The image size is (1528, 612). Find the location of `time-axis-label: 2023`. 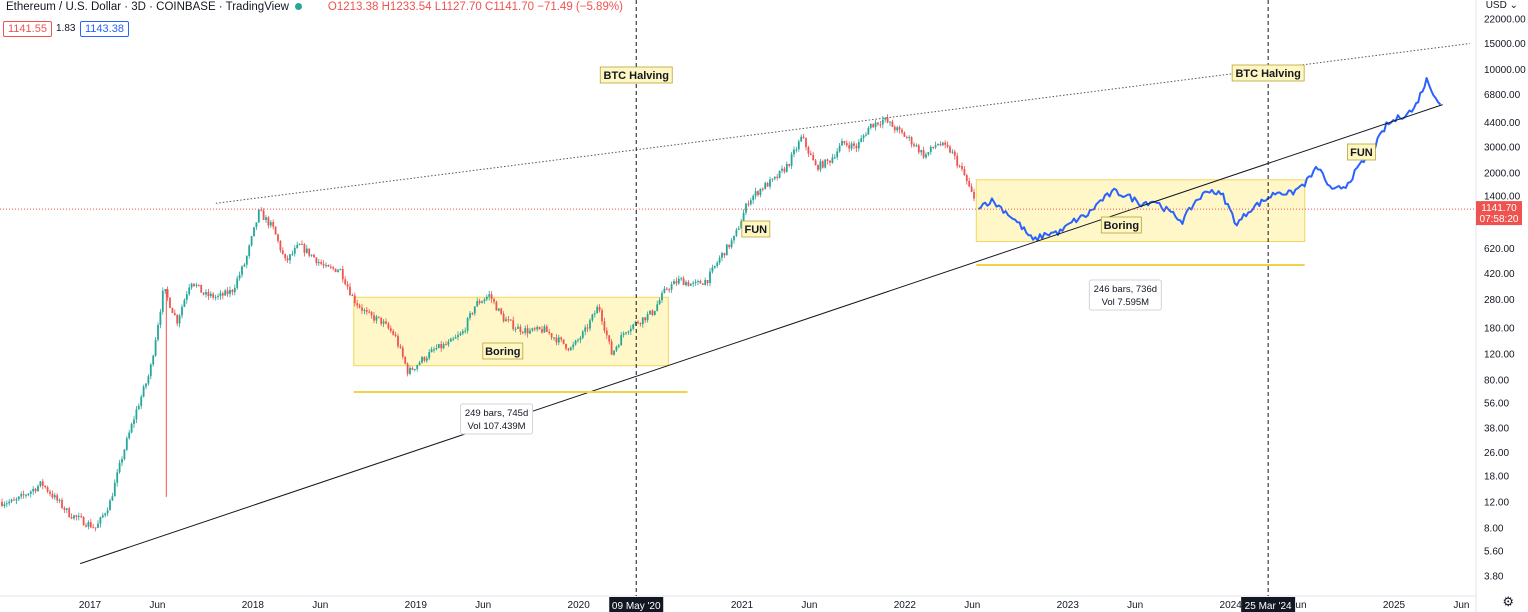

time-axis-label: 2023 is located at coordinates (1068, 605).